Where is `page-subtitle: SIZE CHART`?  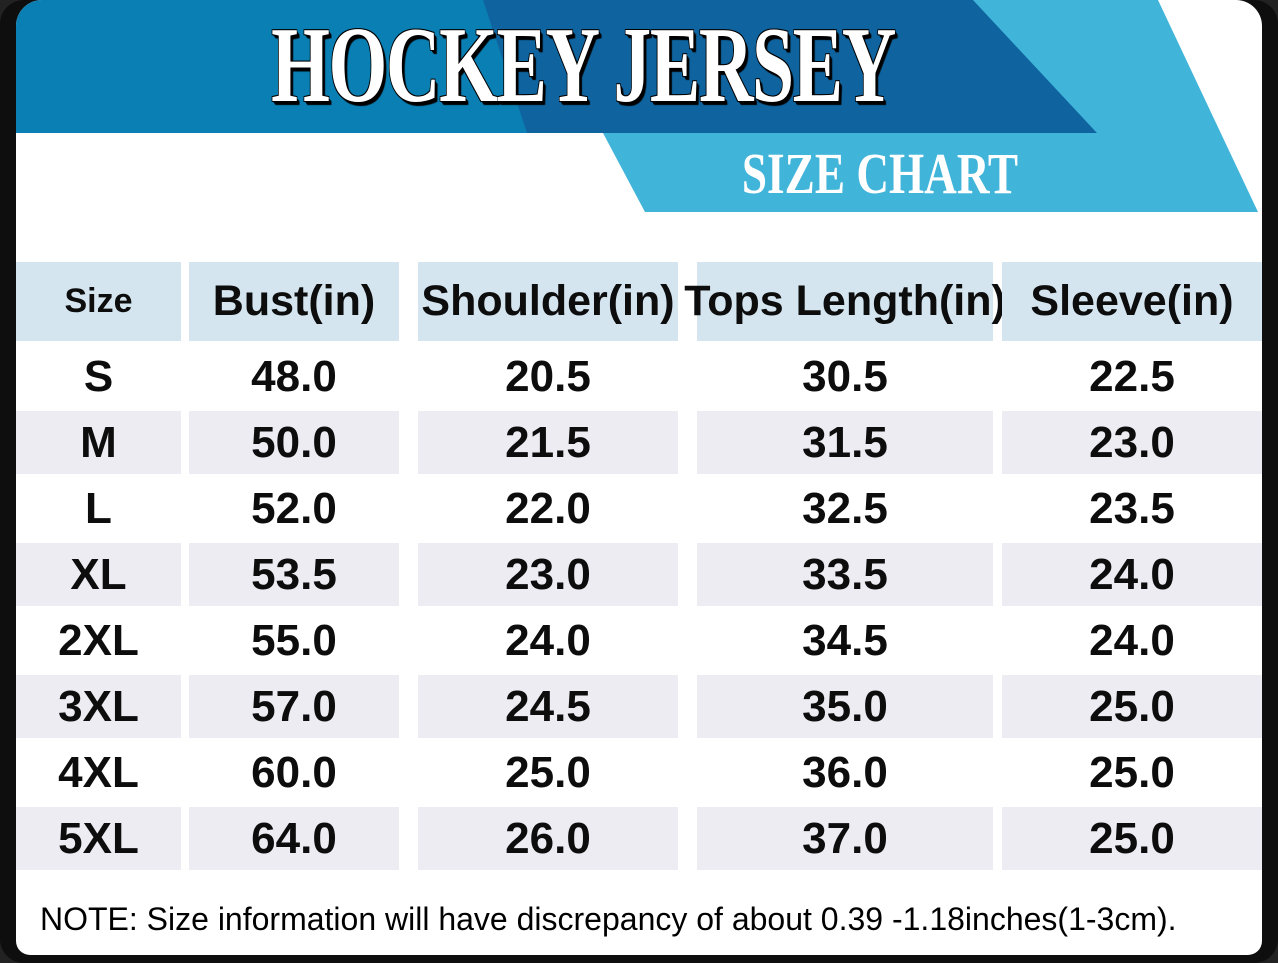
page-subtitle: SIZE CHART is located at coordinates (880, 173).